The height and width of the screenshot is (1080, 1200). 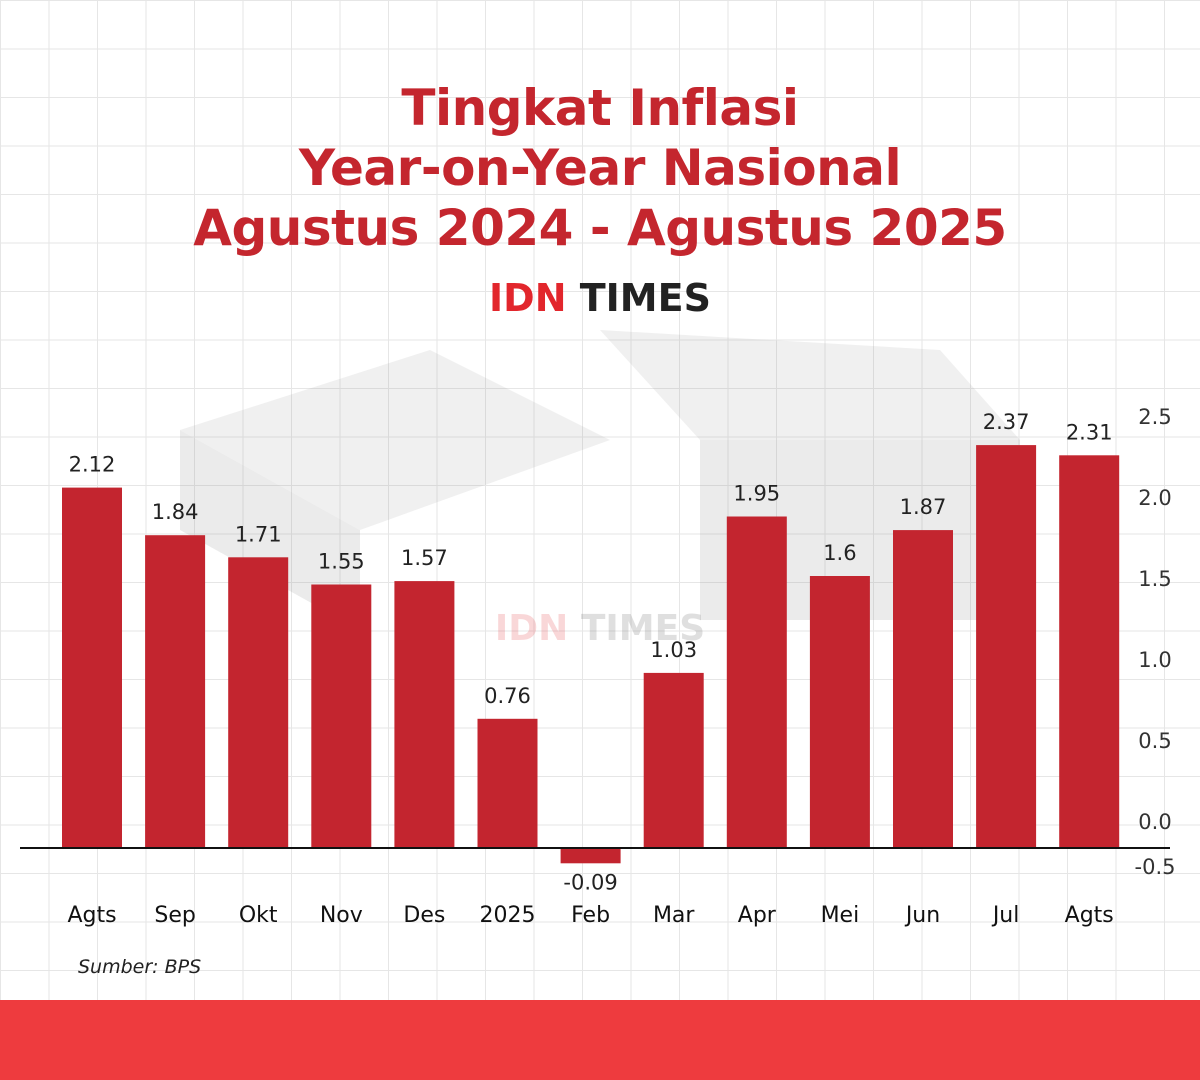 What do you see at coordinates (1154, 660) in the screenshot?
I see `y-tick-label: 1.0` at bounding box center [1154, 660].